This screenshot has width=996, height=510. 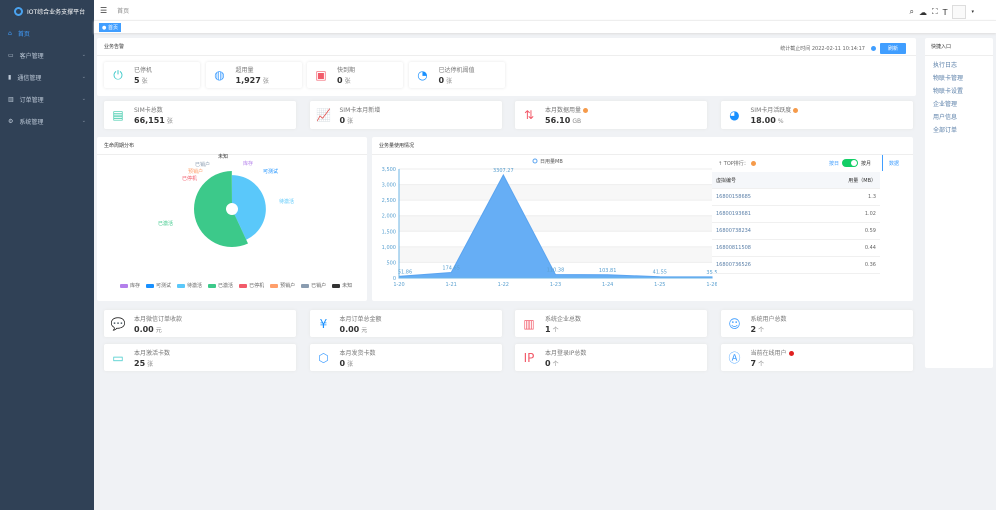 I want to click on tab-data: 数据, so click(x=890, y=163).